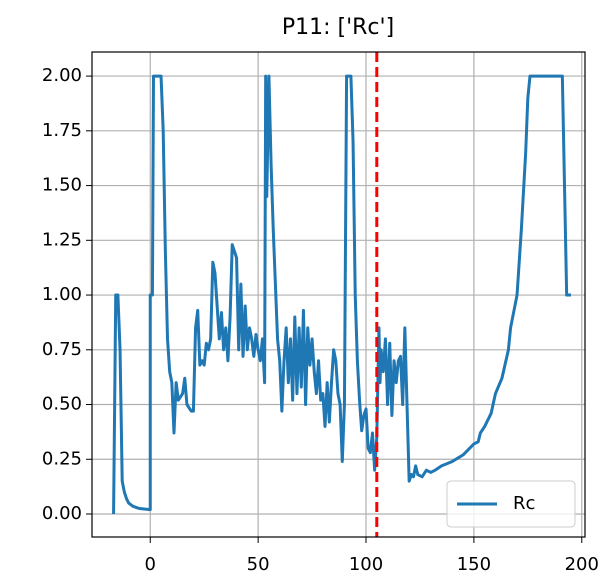 The image size is (605, 585). Describe the element at coordinates (62, 349) in the screenshot. I see `y-tick-label: 0.75` at that location.